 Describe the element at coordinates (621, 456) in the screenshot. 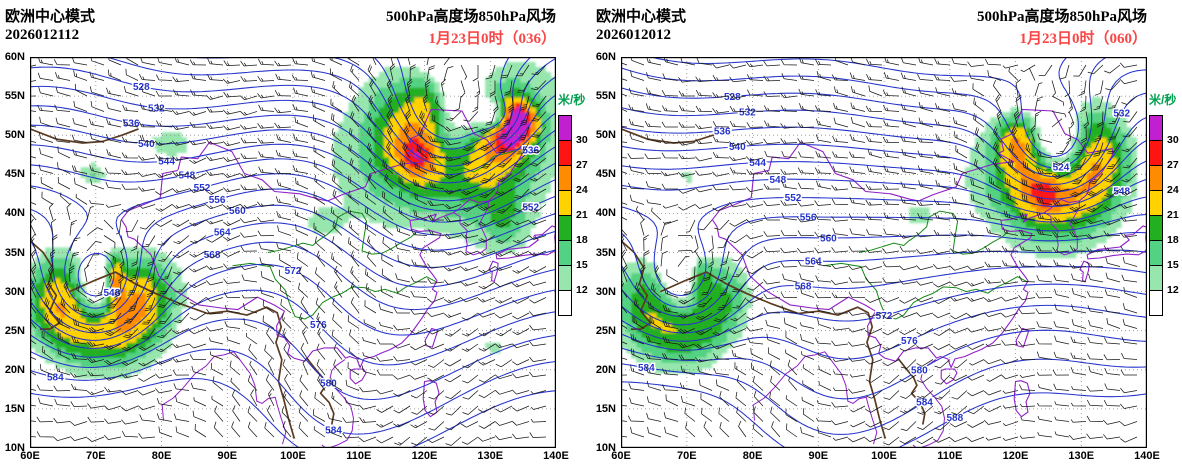

I see `lon-tick-label: 60E` at that location.